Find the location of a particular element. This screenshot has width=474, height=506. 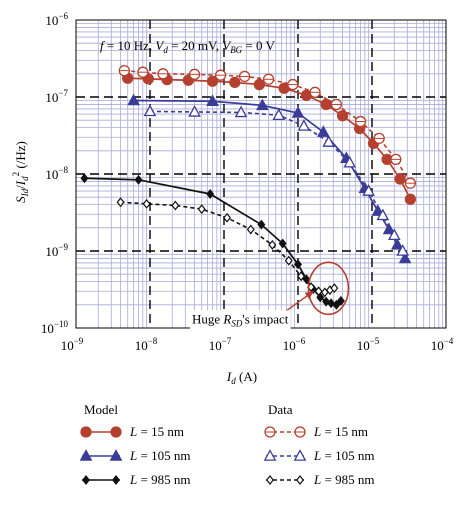

legend-model-title: Model is located at coordinates (101, 409).